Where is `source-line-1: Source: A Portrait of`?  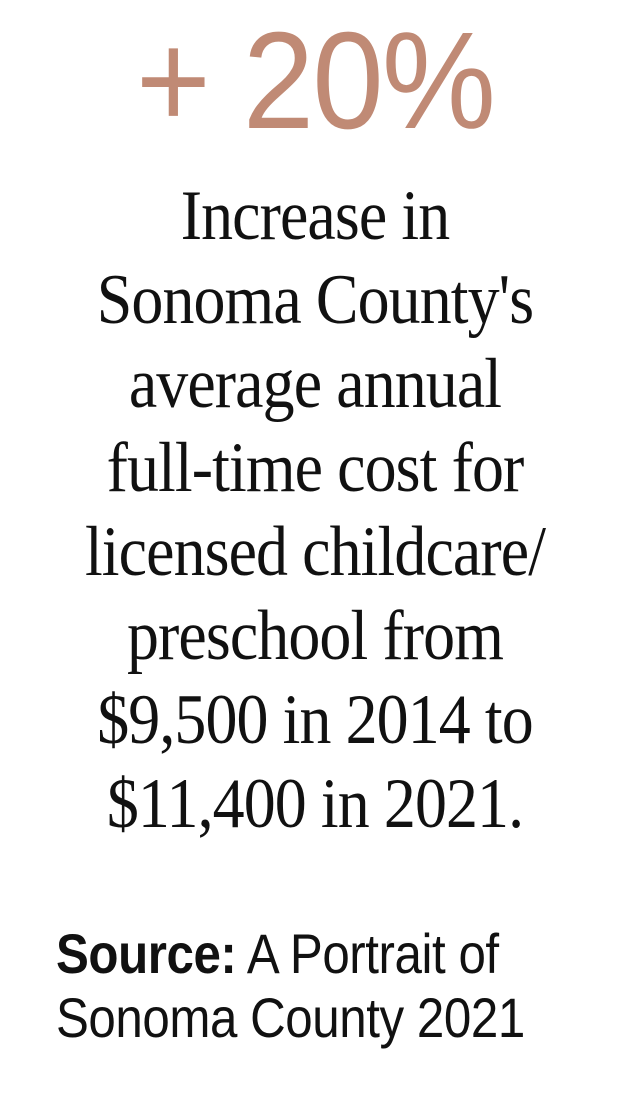 source-line-1: Source: A Portrait of is located at coordinates (302, 954).